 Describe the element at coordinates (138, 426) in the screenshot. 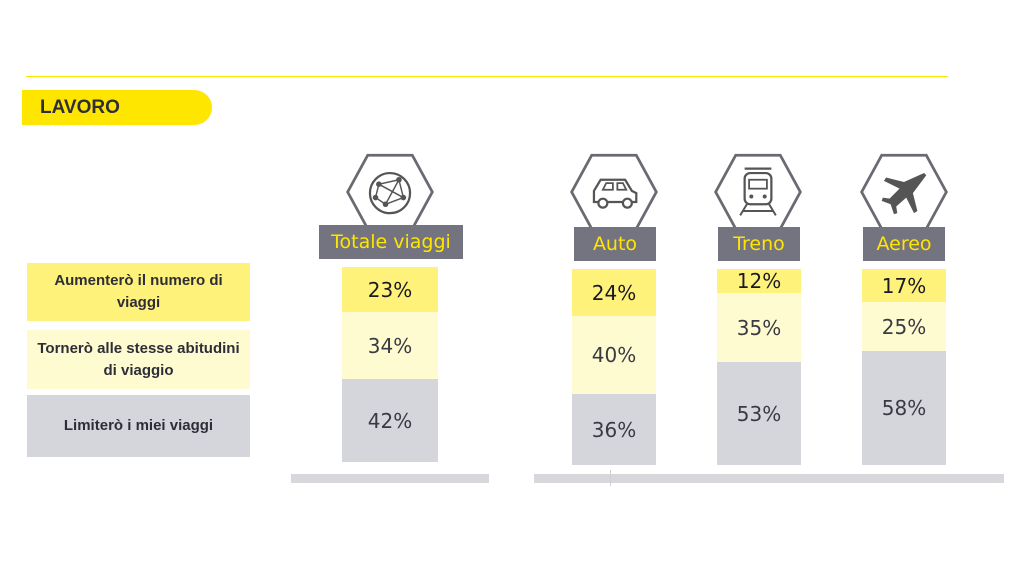

I see `legend-item-limit: Limiterò i miei viaggi` at that location.